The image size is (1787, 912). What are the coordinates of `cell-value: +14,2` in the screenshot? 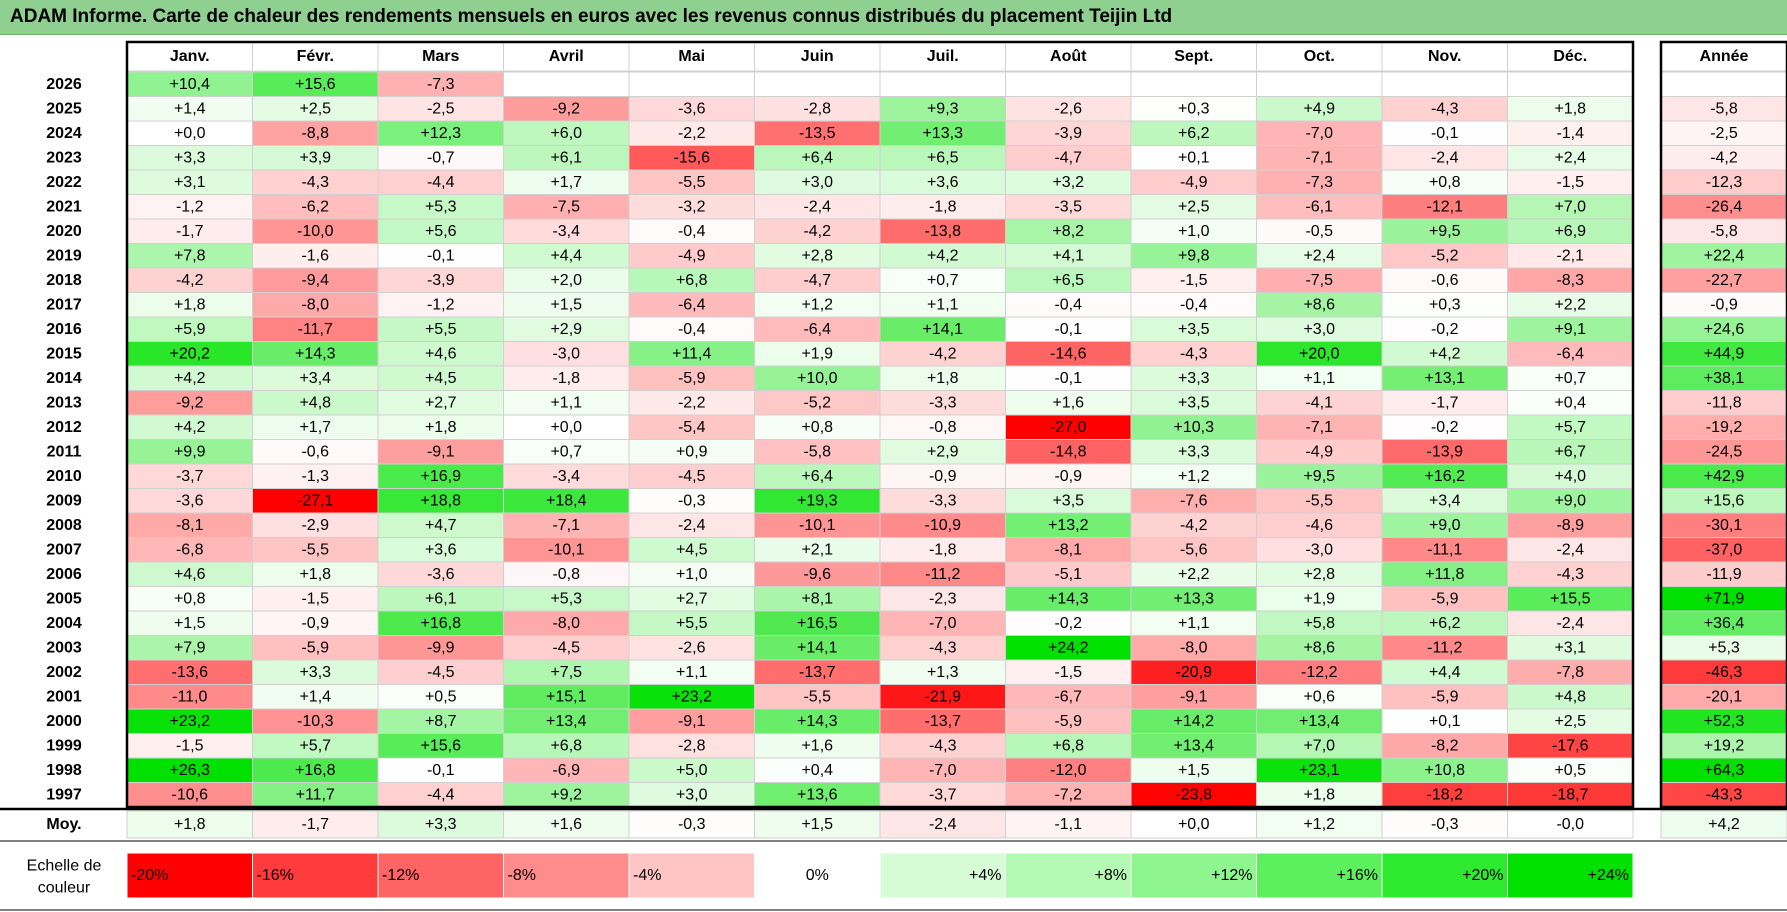 It's located at (1194, 721).